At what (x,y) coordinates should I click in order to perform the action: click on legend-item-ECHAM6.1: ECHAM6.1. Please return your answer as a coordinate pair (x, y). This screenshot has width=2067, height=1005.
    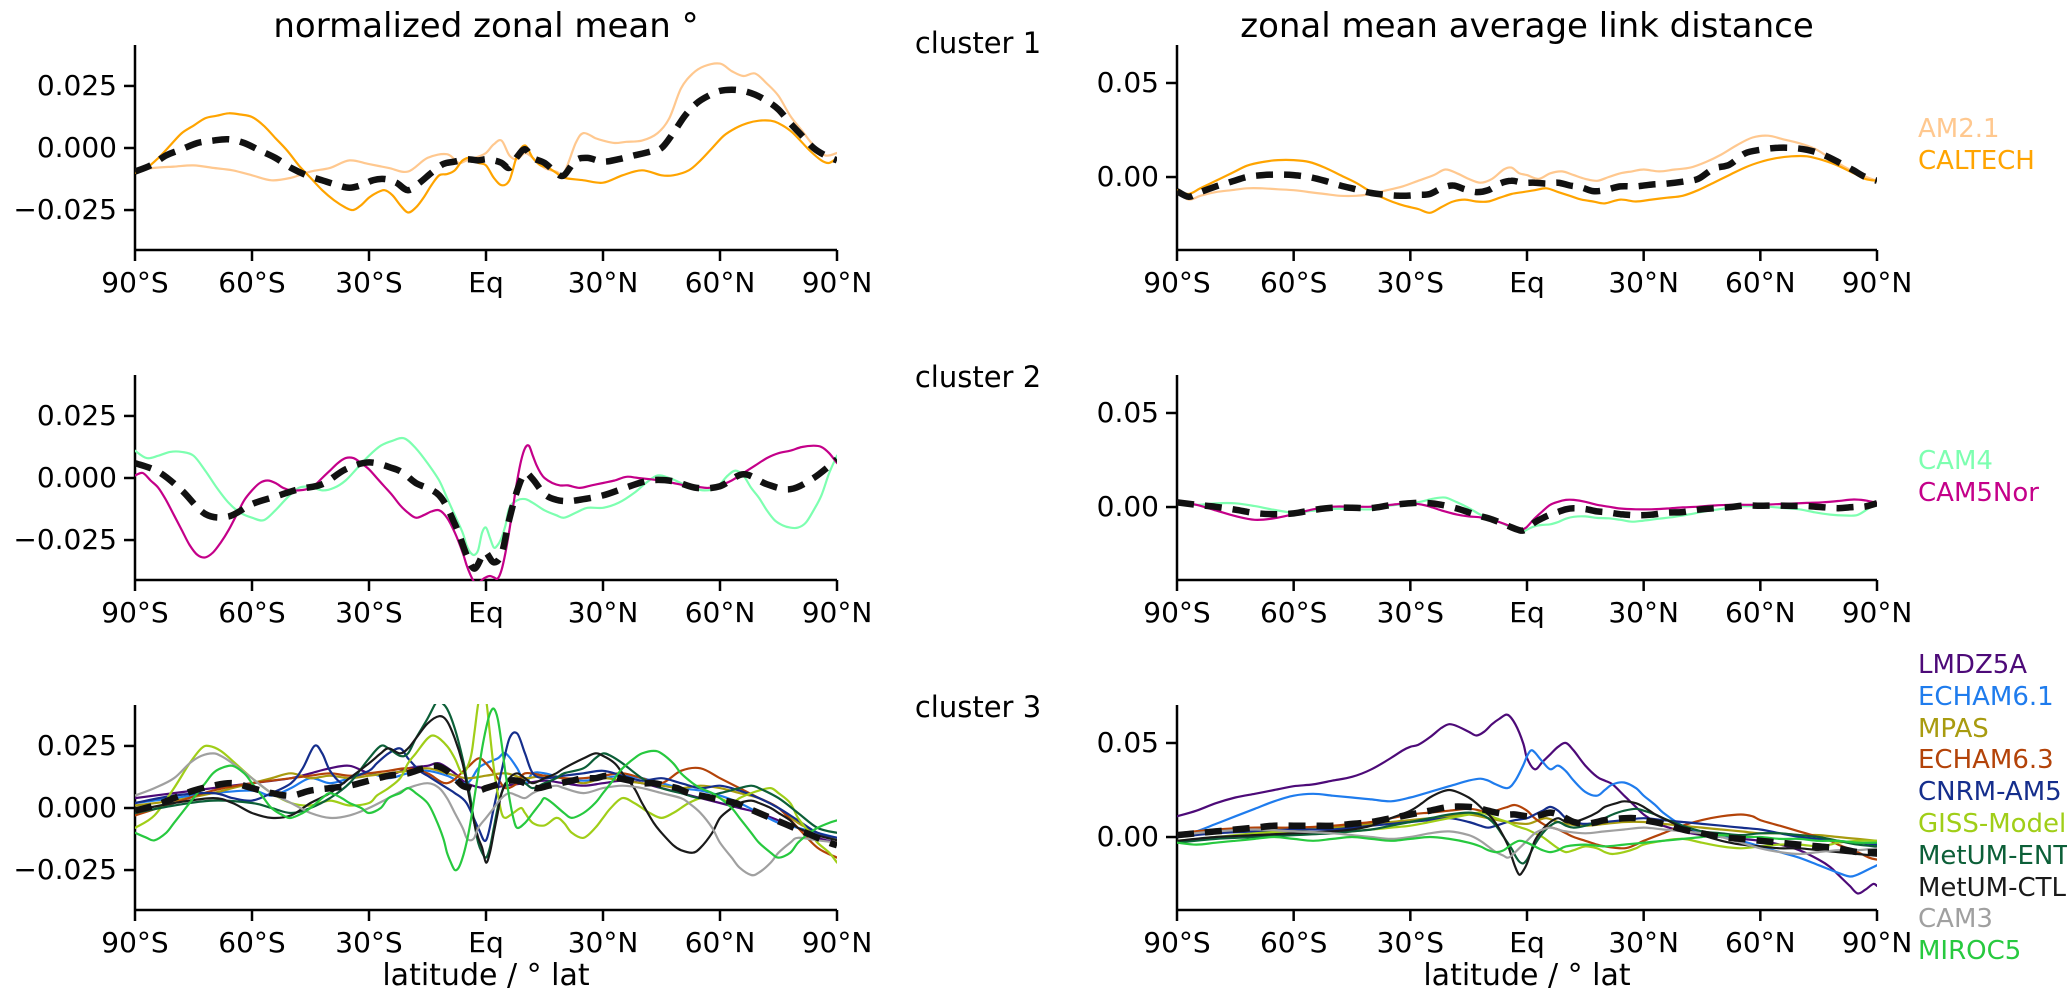
    Looking at the image, I should click on (1986, 696).